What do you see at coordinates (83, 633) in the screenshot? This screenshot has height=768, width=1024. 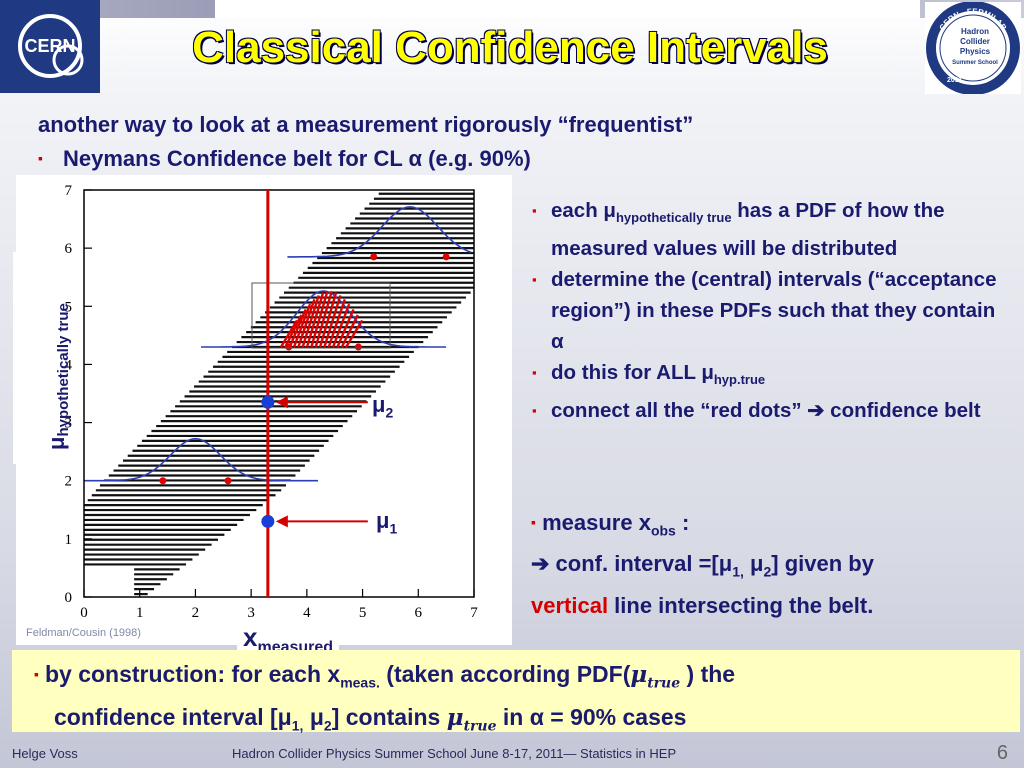 I see `figure-credit: Feldman/Cousin (1998)` at bounding box center [83, 633].